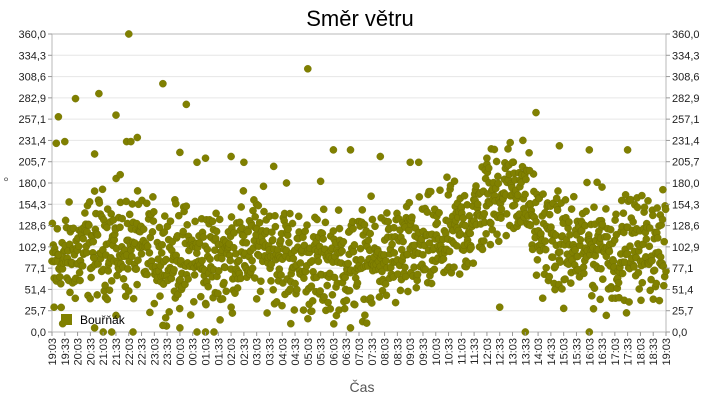 Image resolution: width=720 pixels, height=400 pixels. I want to click on x-tick-label: 09:03, so click(411, 352).